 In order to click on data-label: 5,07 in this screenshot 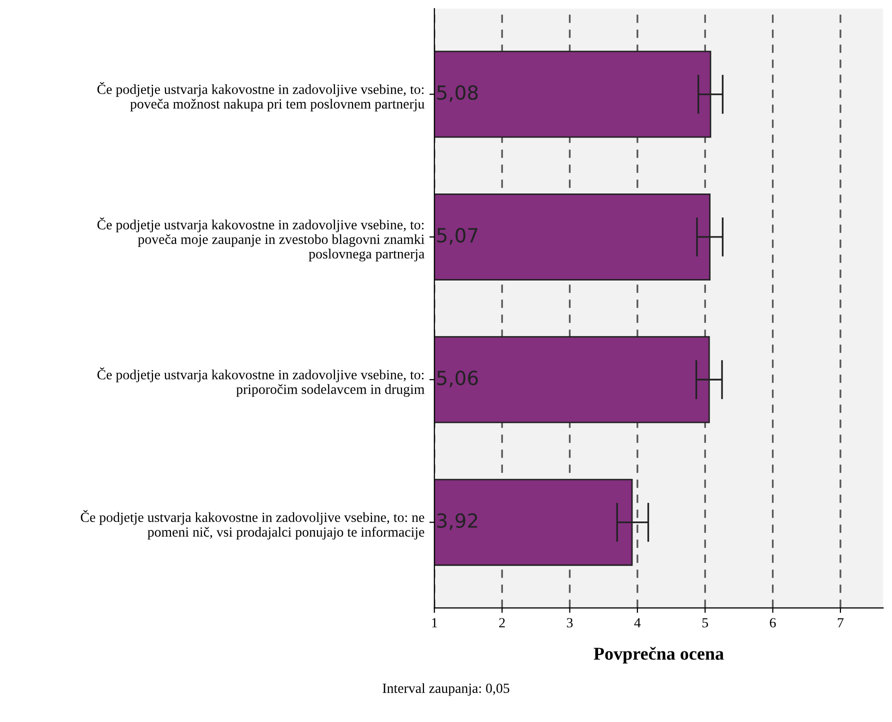, I will do `click(457, 236)`.